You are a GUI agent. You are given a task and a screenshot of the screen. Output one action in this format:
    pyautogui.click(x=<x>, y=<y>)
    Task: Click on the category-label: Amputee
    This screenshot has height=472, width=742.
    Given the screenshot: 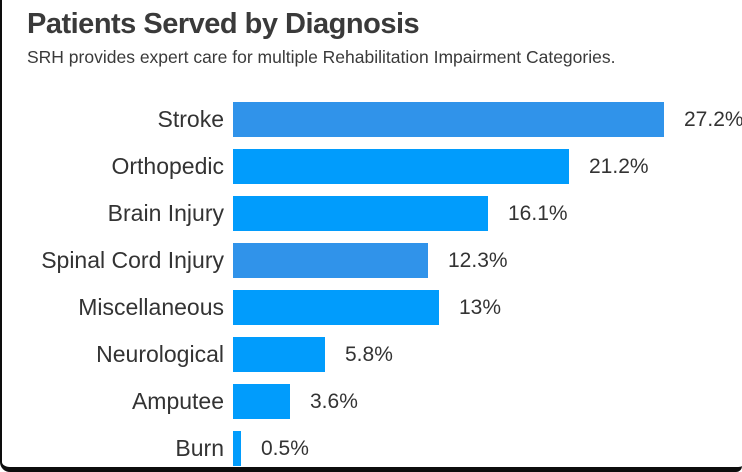 What is the action you would take?
    pyautogui.click(x=177, y=401)
    